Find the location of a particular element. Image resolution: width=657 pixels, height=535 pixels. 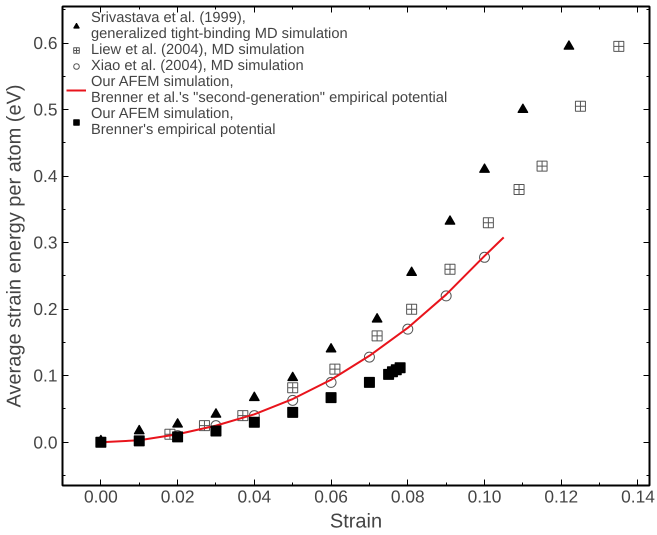

y-tick-label: 0.2 is located at coordinates (45, 309).